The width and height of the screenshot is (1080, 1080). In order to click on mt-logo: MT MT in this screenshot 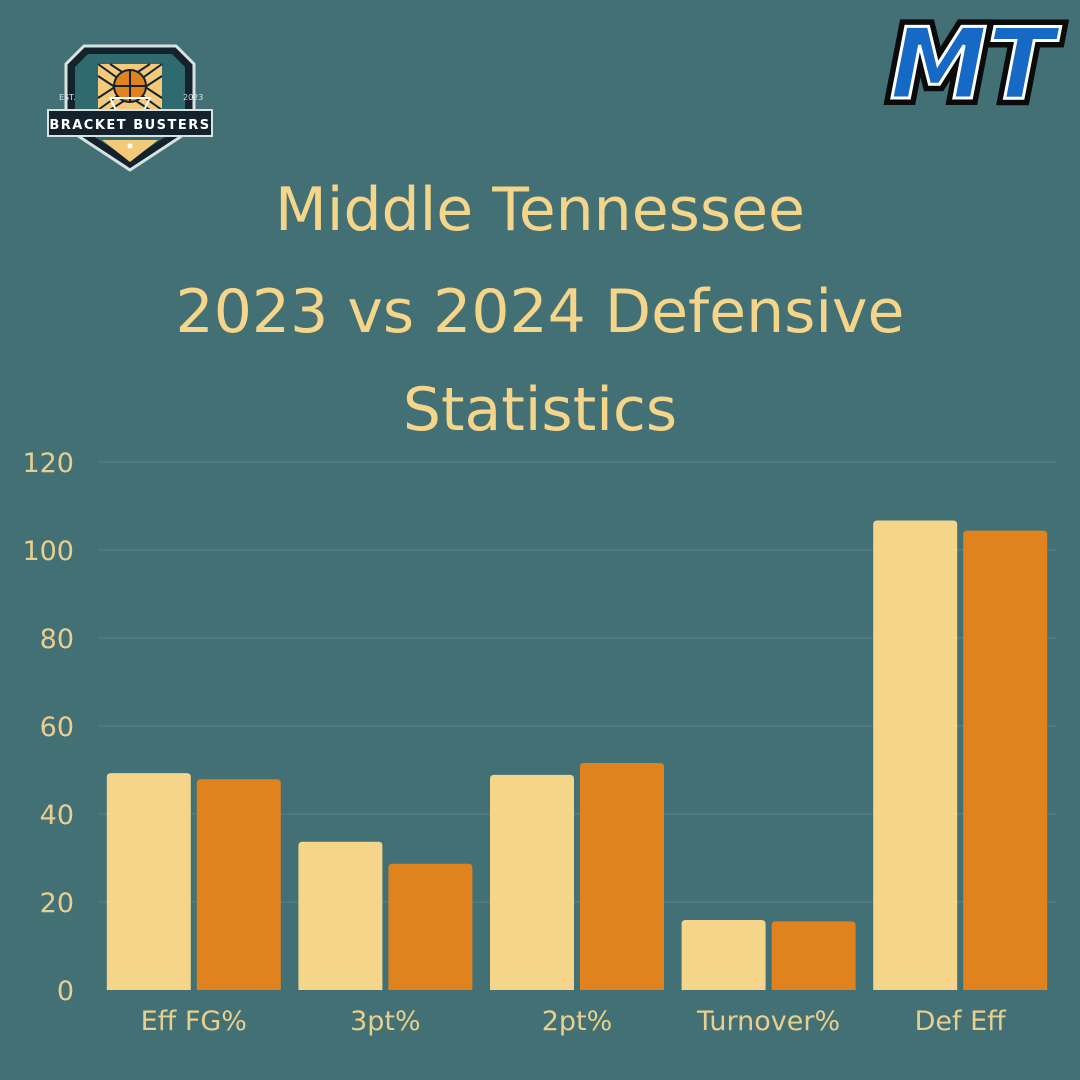, I will do `click(976, 66)`.